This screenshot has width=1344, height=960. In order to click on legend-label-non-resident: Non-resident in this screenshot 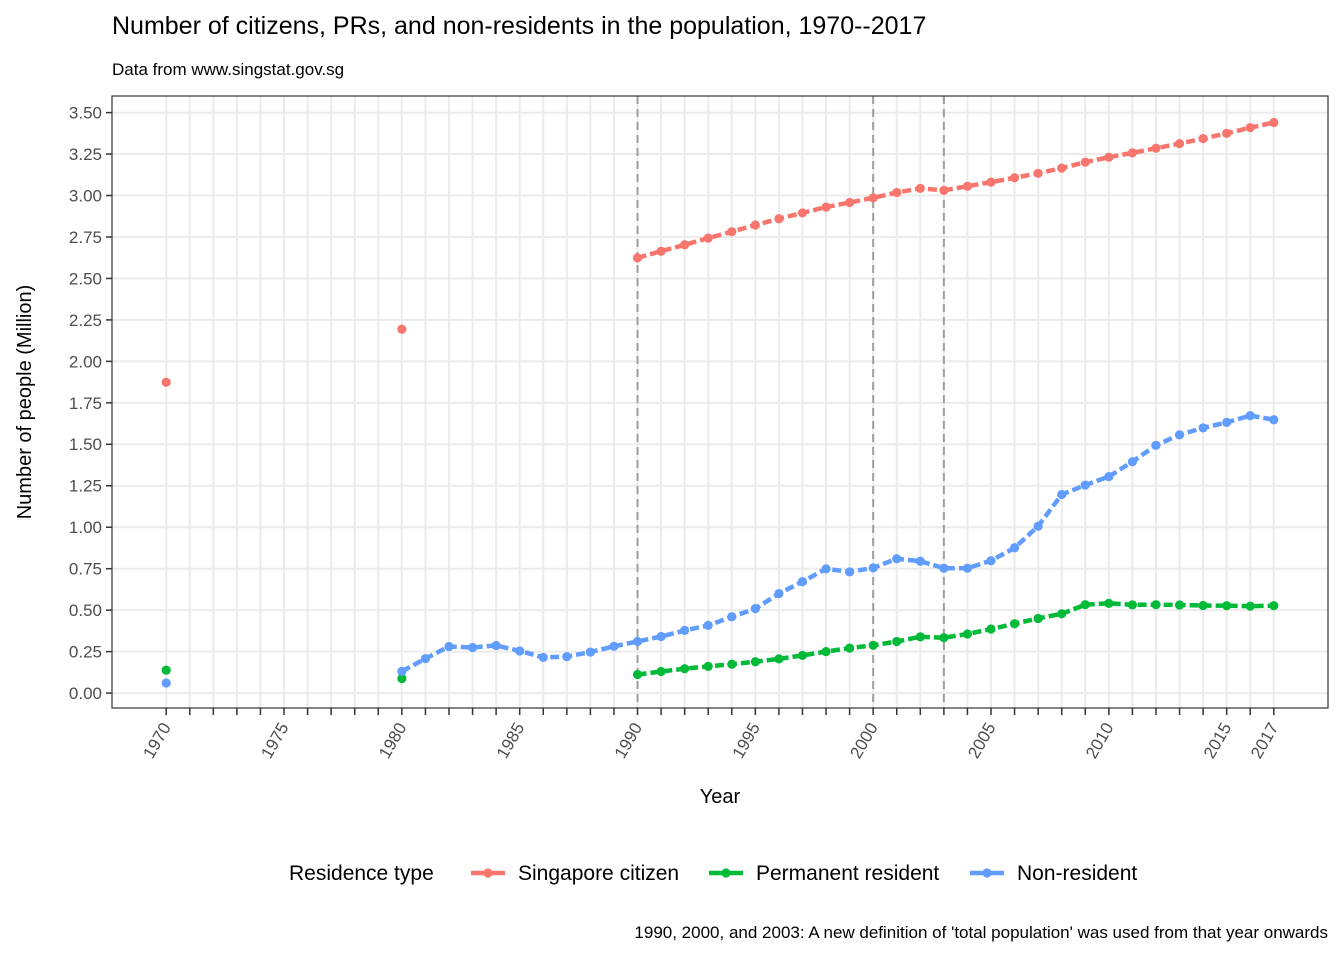, I will do `click(1077, 873)`.